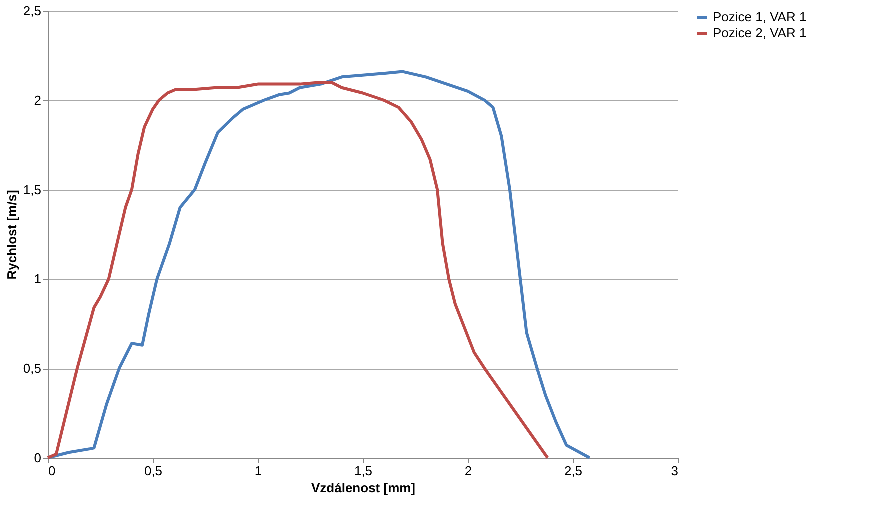  What do you see at coordinates (12, 235) in the screenshot?
I see `y-axis-title: Rychlost [m/s]` at bounding box center [12, 235].